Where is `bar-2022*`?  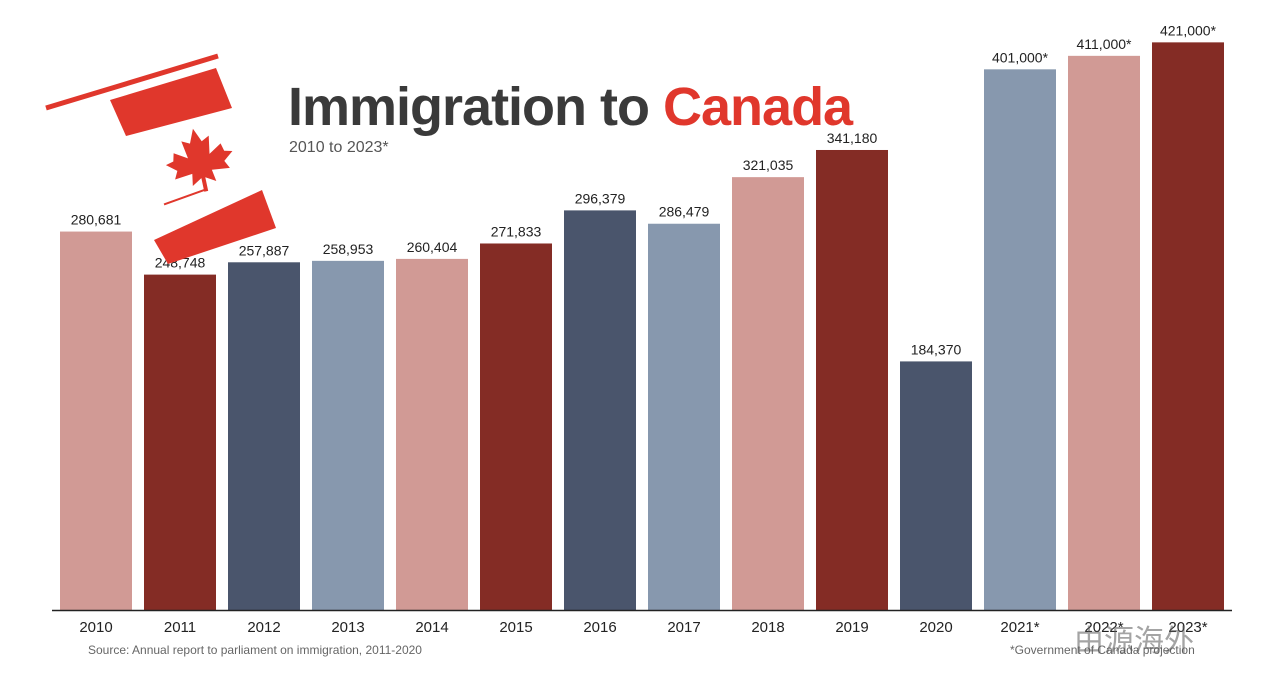 bar-2022* is located at coordinates (1104, 332).